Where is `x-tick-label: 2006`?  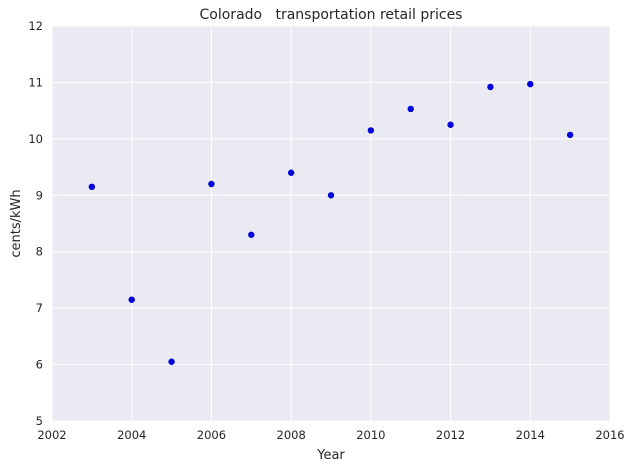
x-tick-label: 2006 is located at coordinates (211, 435).